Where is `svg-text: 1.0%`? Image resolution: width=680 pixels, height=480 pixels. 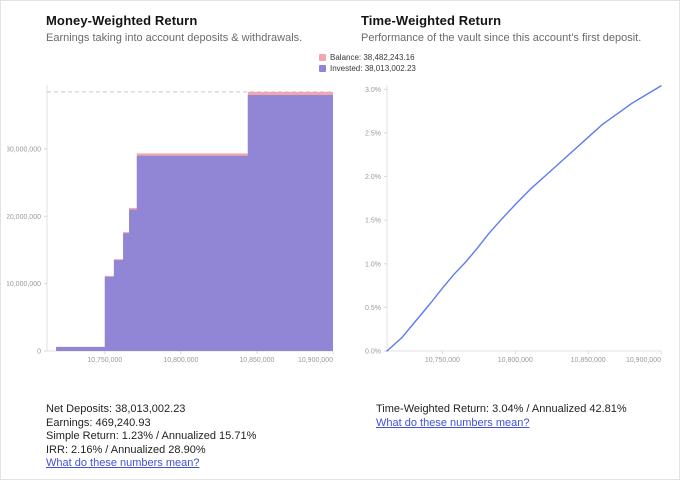
svg-text: 1.0% is located at coordinates (373, 264).